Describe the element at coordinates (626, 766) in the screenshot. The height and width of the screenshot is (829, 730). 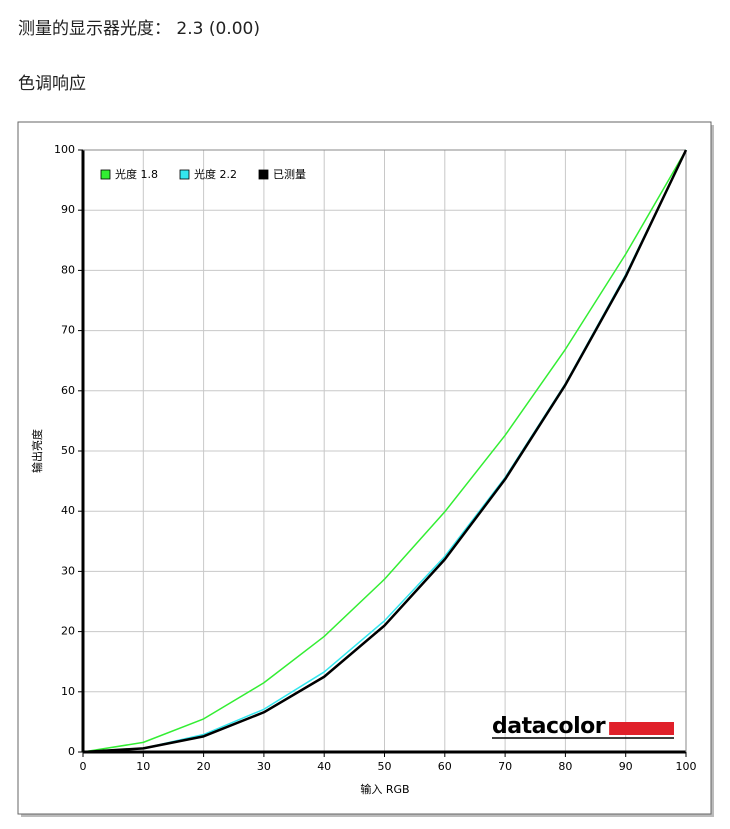
I see `x-tick-label: 90` at that location.